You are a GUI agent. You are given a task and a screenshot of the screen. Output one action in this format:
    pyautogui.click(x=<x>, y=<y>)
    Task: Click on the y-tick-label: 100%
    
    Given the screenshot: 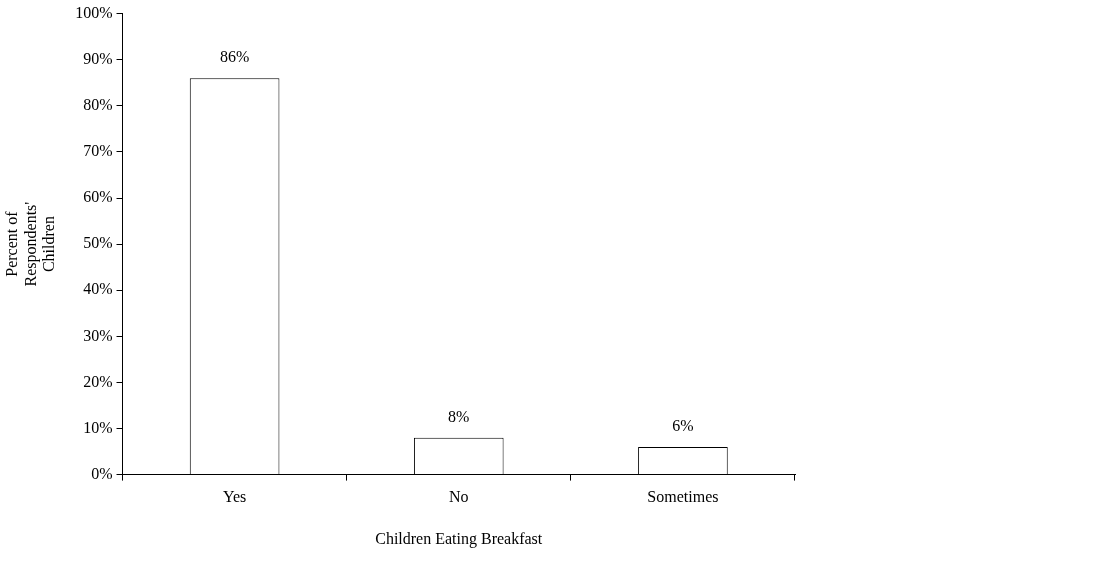 What is the action you would take?
    pyautogui.click(x=94, y=12)
    